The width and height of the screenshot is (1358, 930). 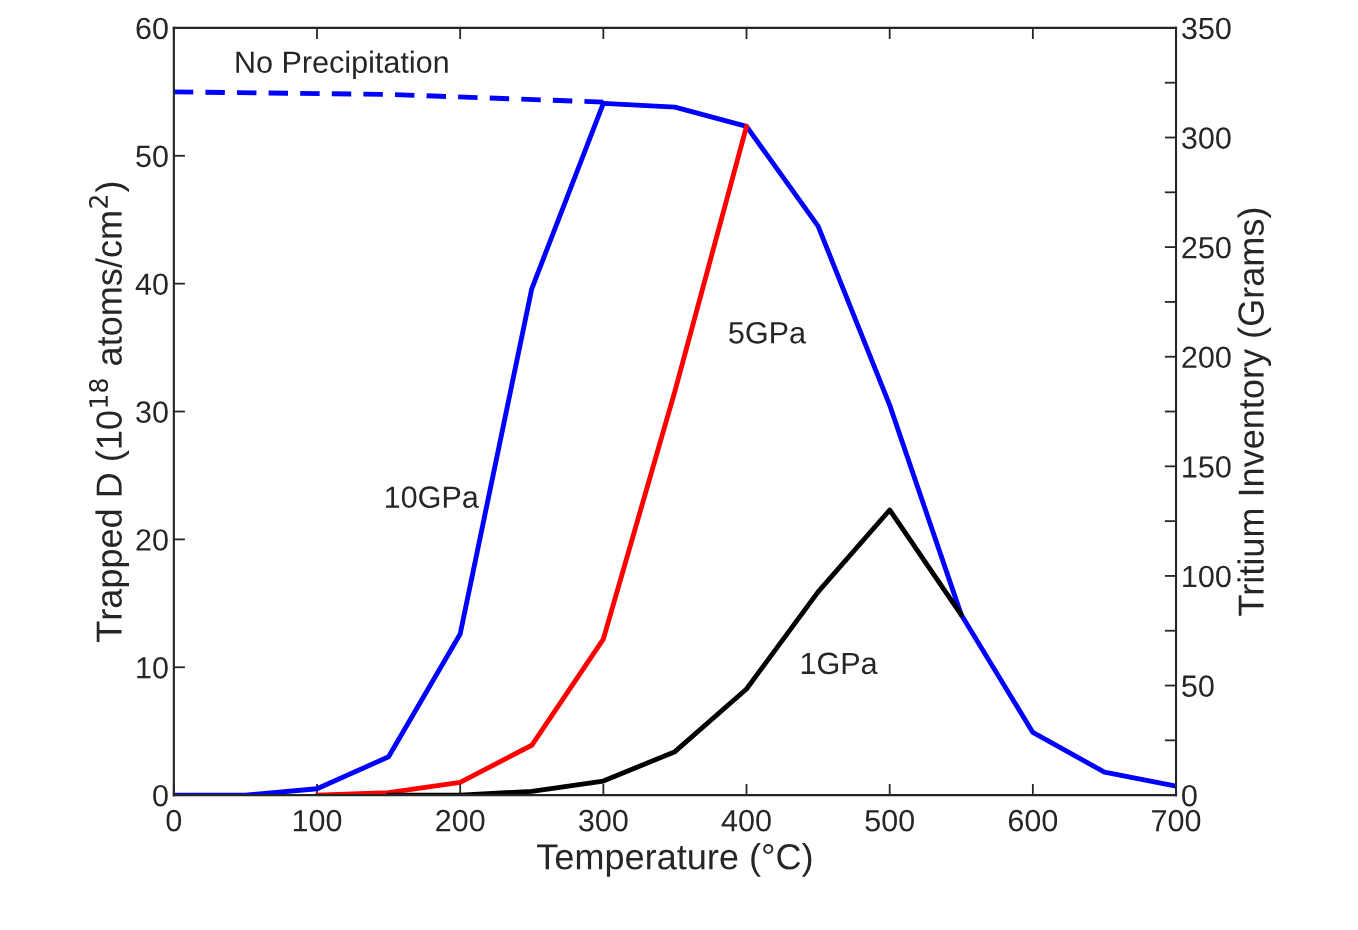 I want to click on series-label: 1GPa, so click(x=839, y=663).